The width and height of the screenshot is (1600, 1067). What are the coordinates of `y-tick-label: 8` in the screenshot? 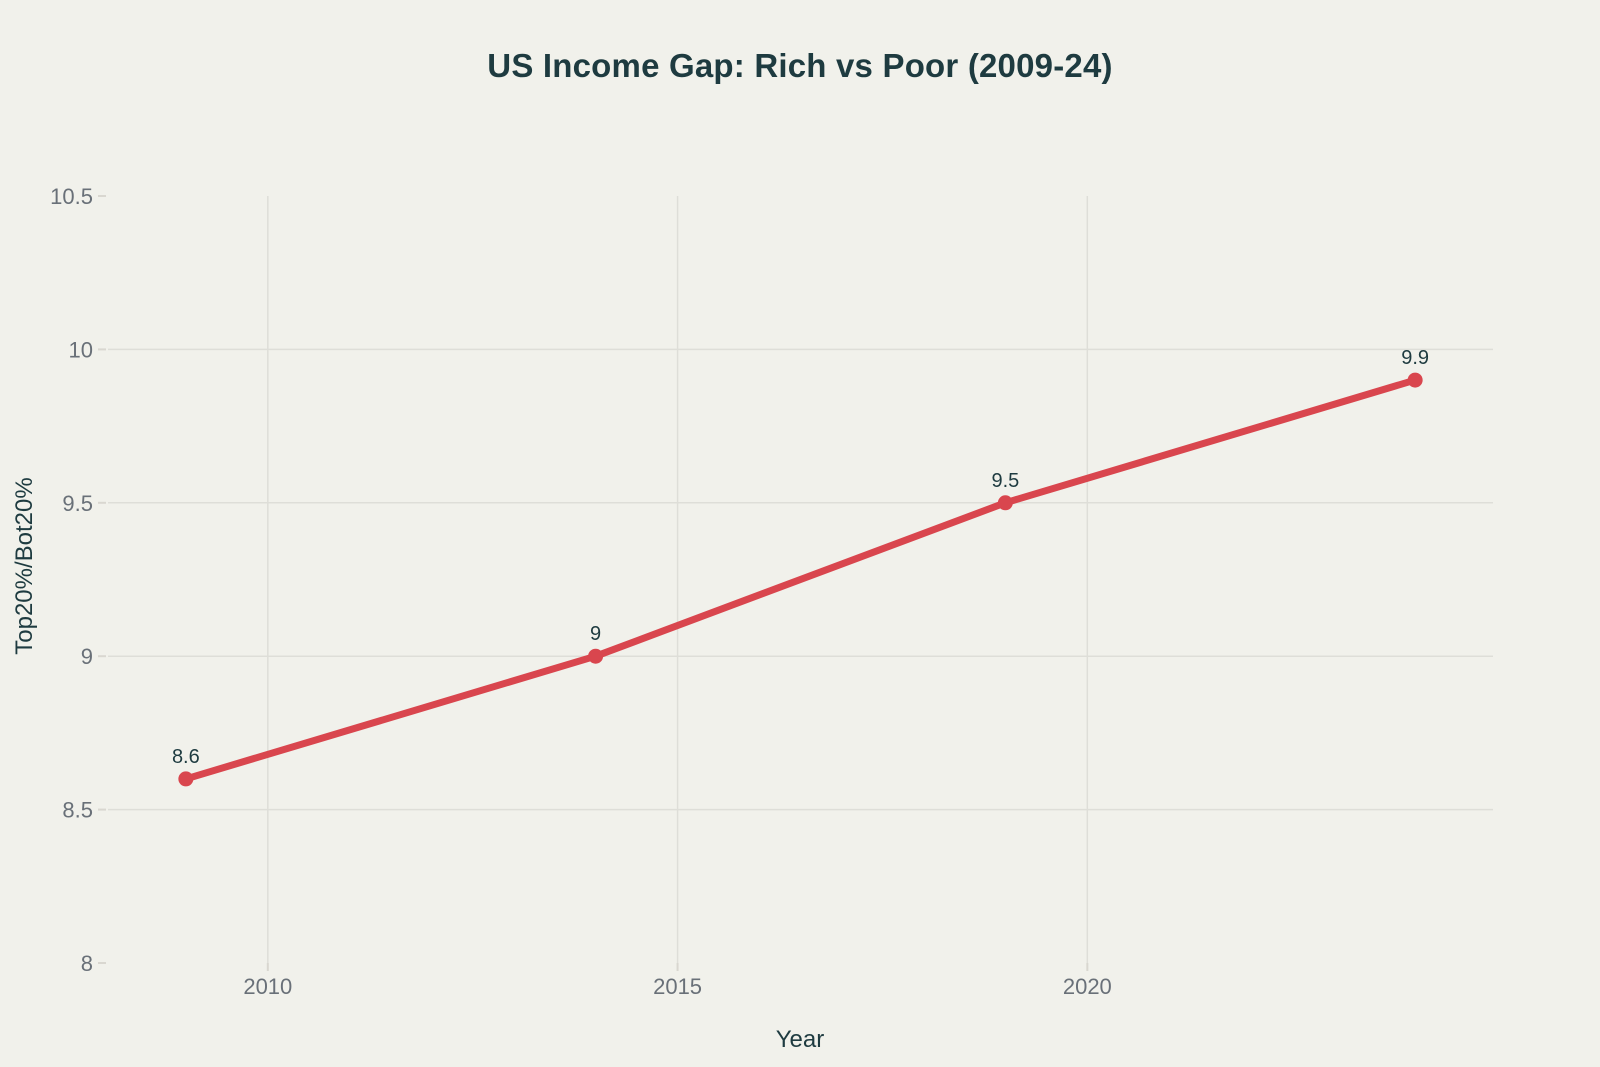 It's located at (87, 963).